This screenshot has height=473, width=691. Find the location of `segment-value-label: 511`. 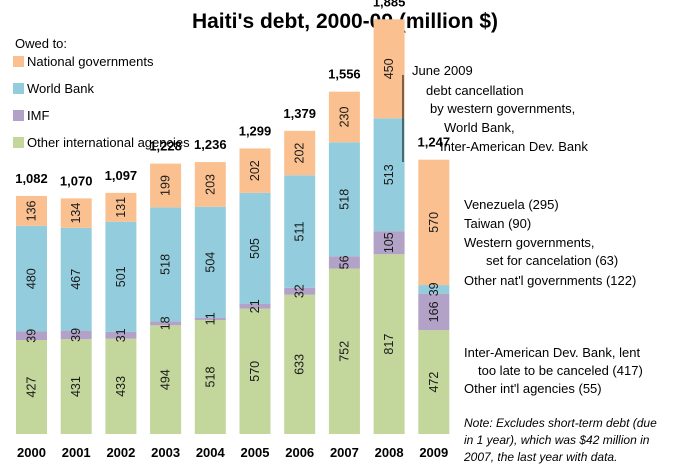

segment-value-label: 511 is located at coordinates (300, 231).